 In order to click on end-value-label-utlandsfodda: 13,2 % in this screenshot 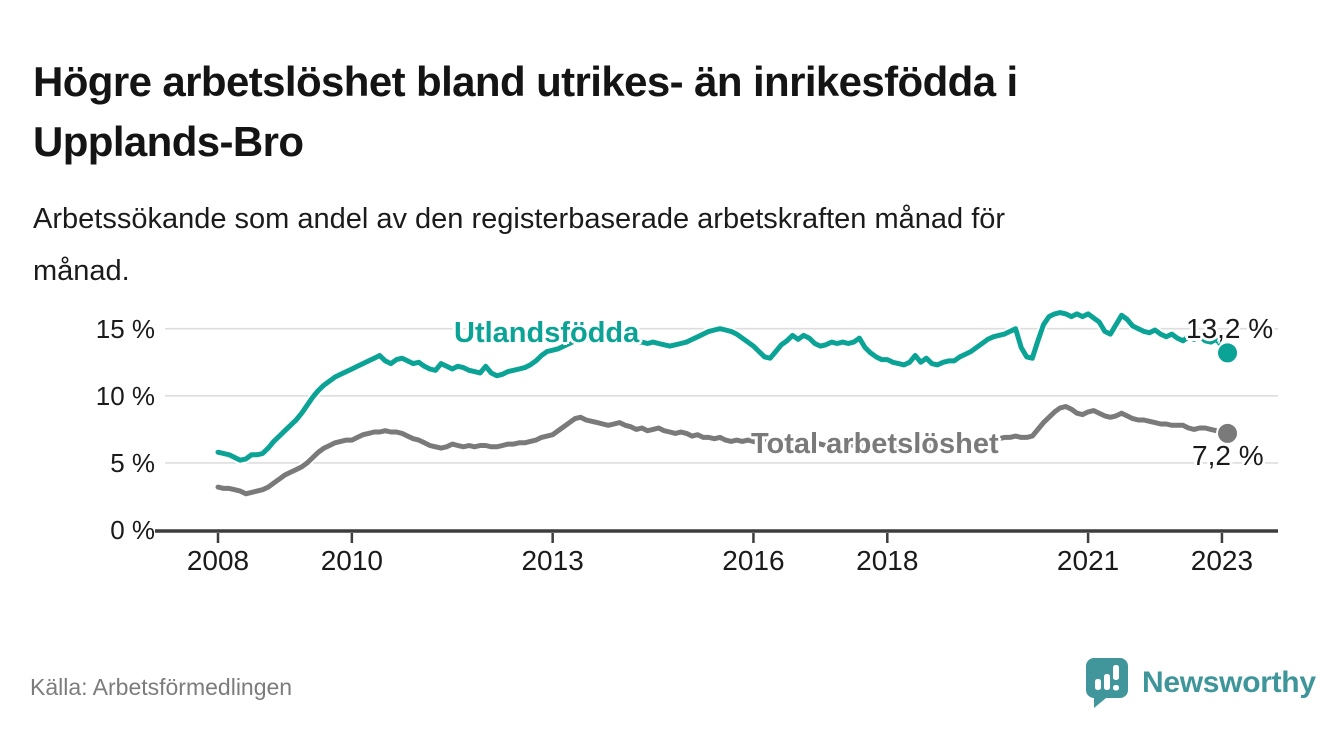, I will do `click(1230, 328)`.